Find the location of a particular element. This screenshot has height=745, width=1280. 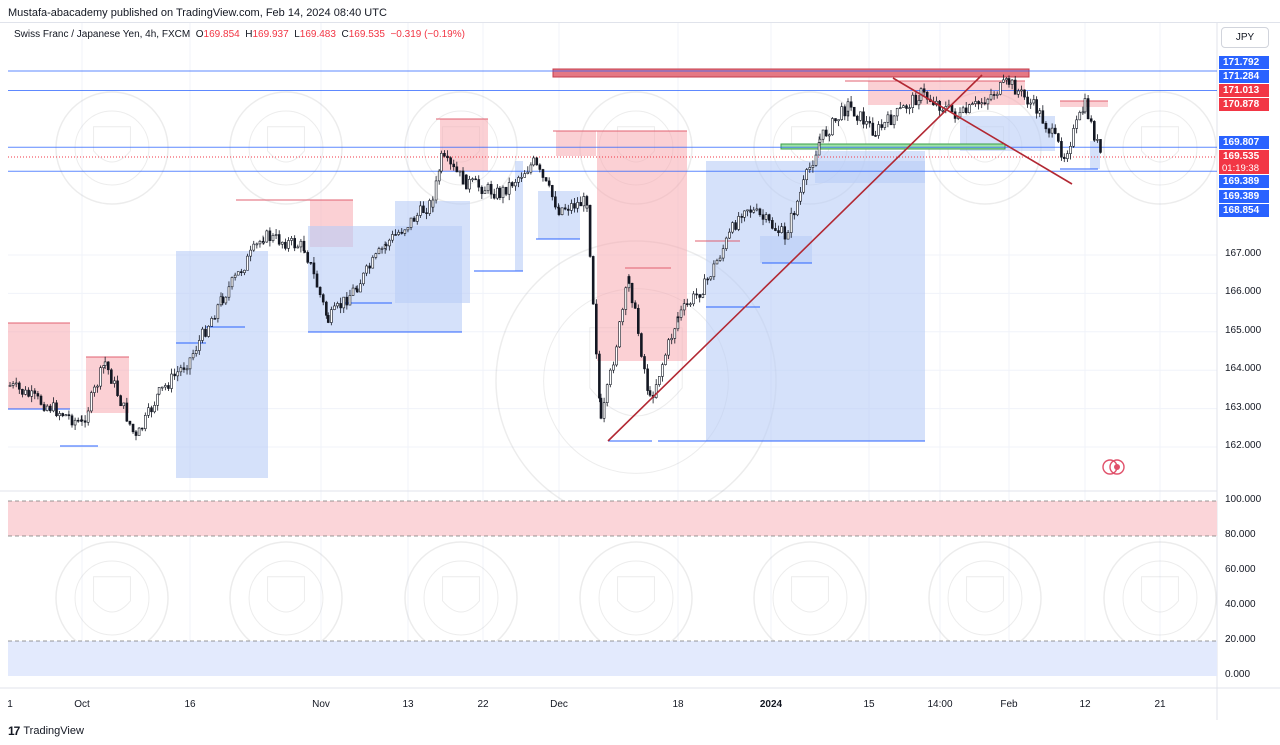

support-band is located at coordinates (893, 146).